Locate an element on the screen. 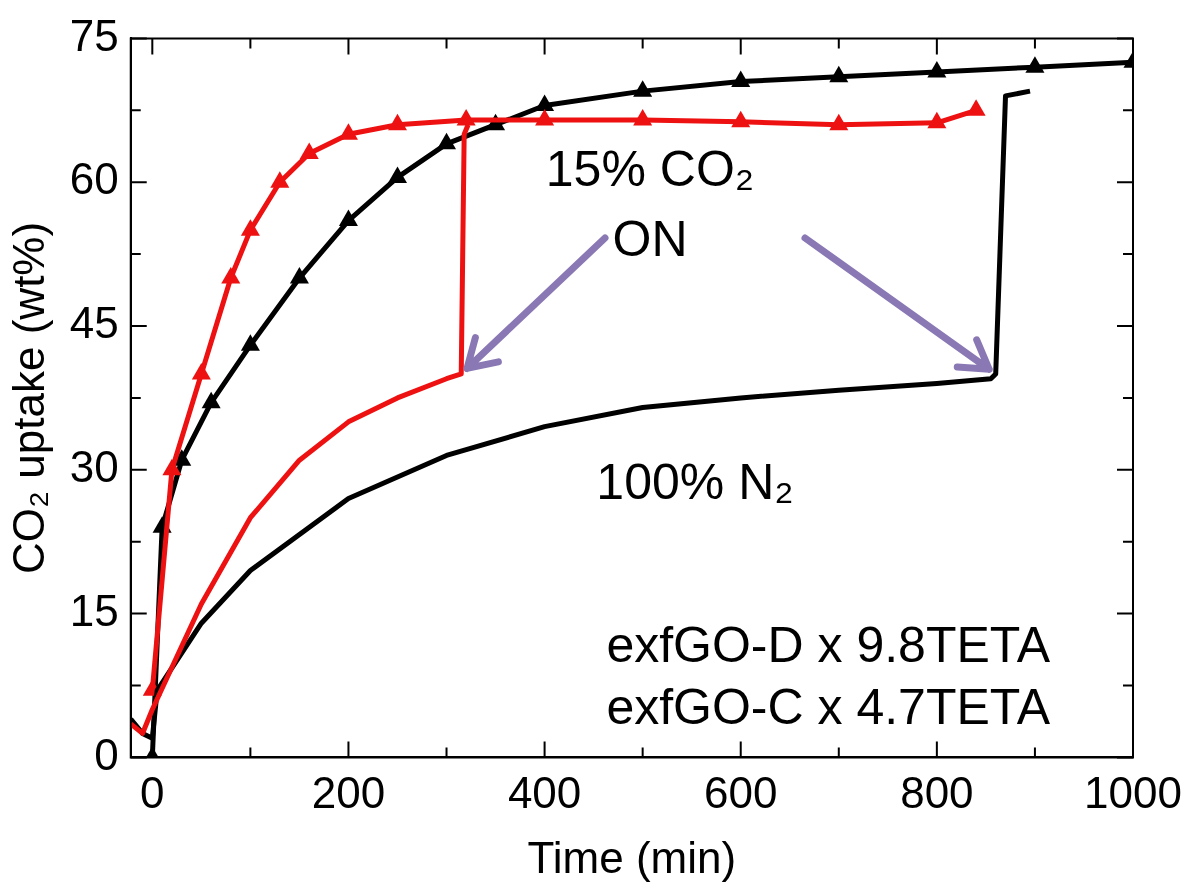 This screenshot has width=1203, height=892. y-tick-label: 75 is located at coordinates (94, 35).